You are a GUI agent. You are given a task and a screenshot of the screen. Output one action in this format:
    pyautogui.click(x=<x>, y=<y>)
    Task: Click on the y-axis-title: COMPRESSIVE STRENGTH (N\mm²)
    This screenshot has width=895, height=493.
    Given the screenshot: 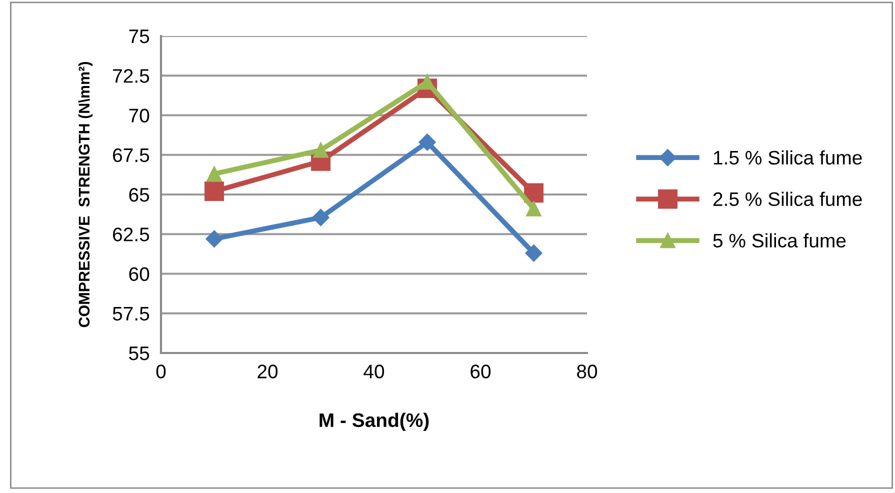 What is the action you would take?
    pyautogui.click(x=85, y=195)
    